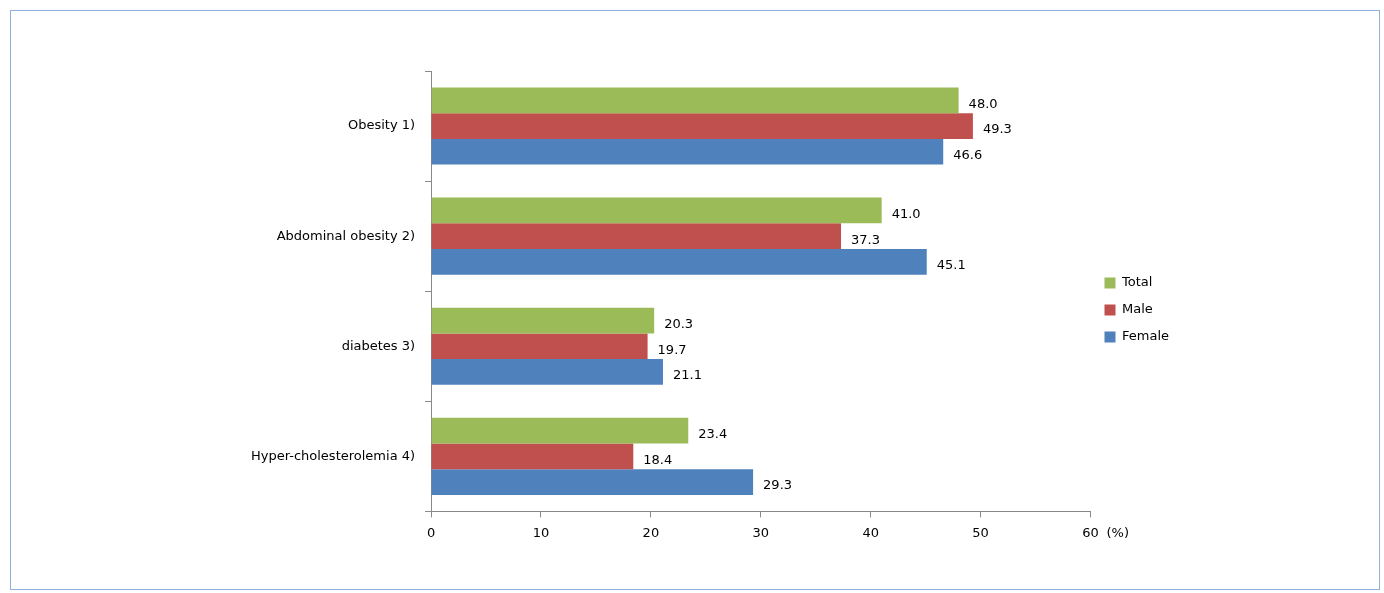 The width and height of the screenshot is (1384, 593). I want to click on data-label: 41.0, so click(906, 213).